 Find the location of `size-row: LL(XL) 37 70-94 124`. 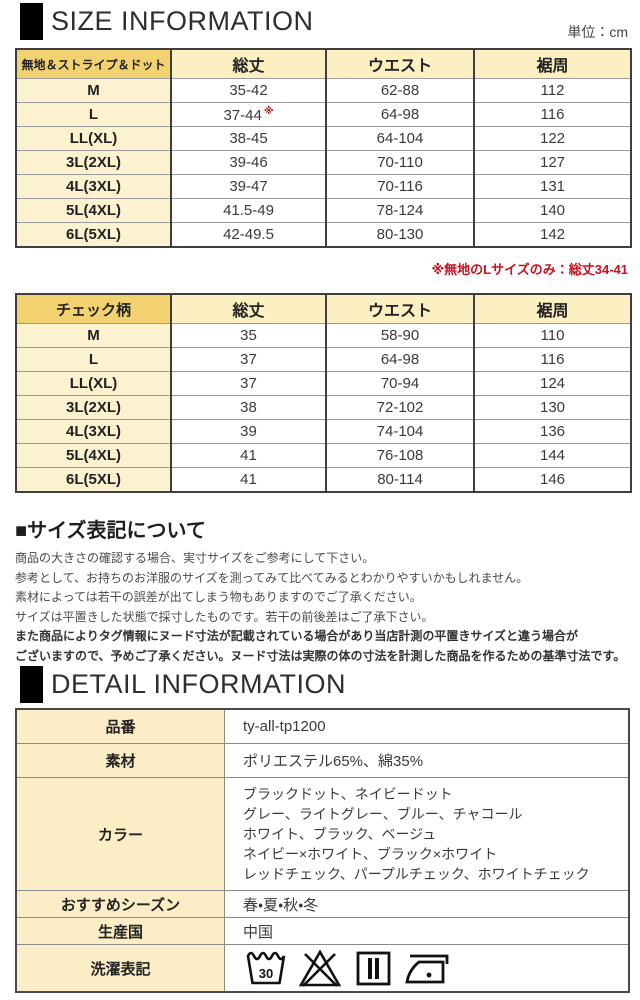

size-row: LL(XL) 37 70-94 124 is located at coordinates (323, 383).